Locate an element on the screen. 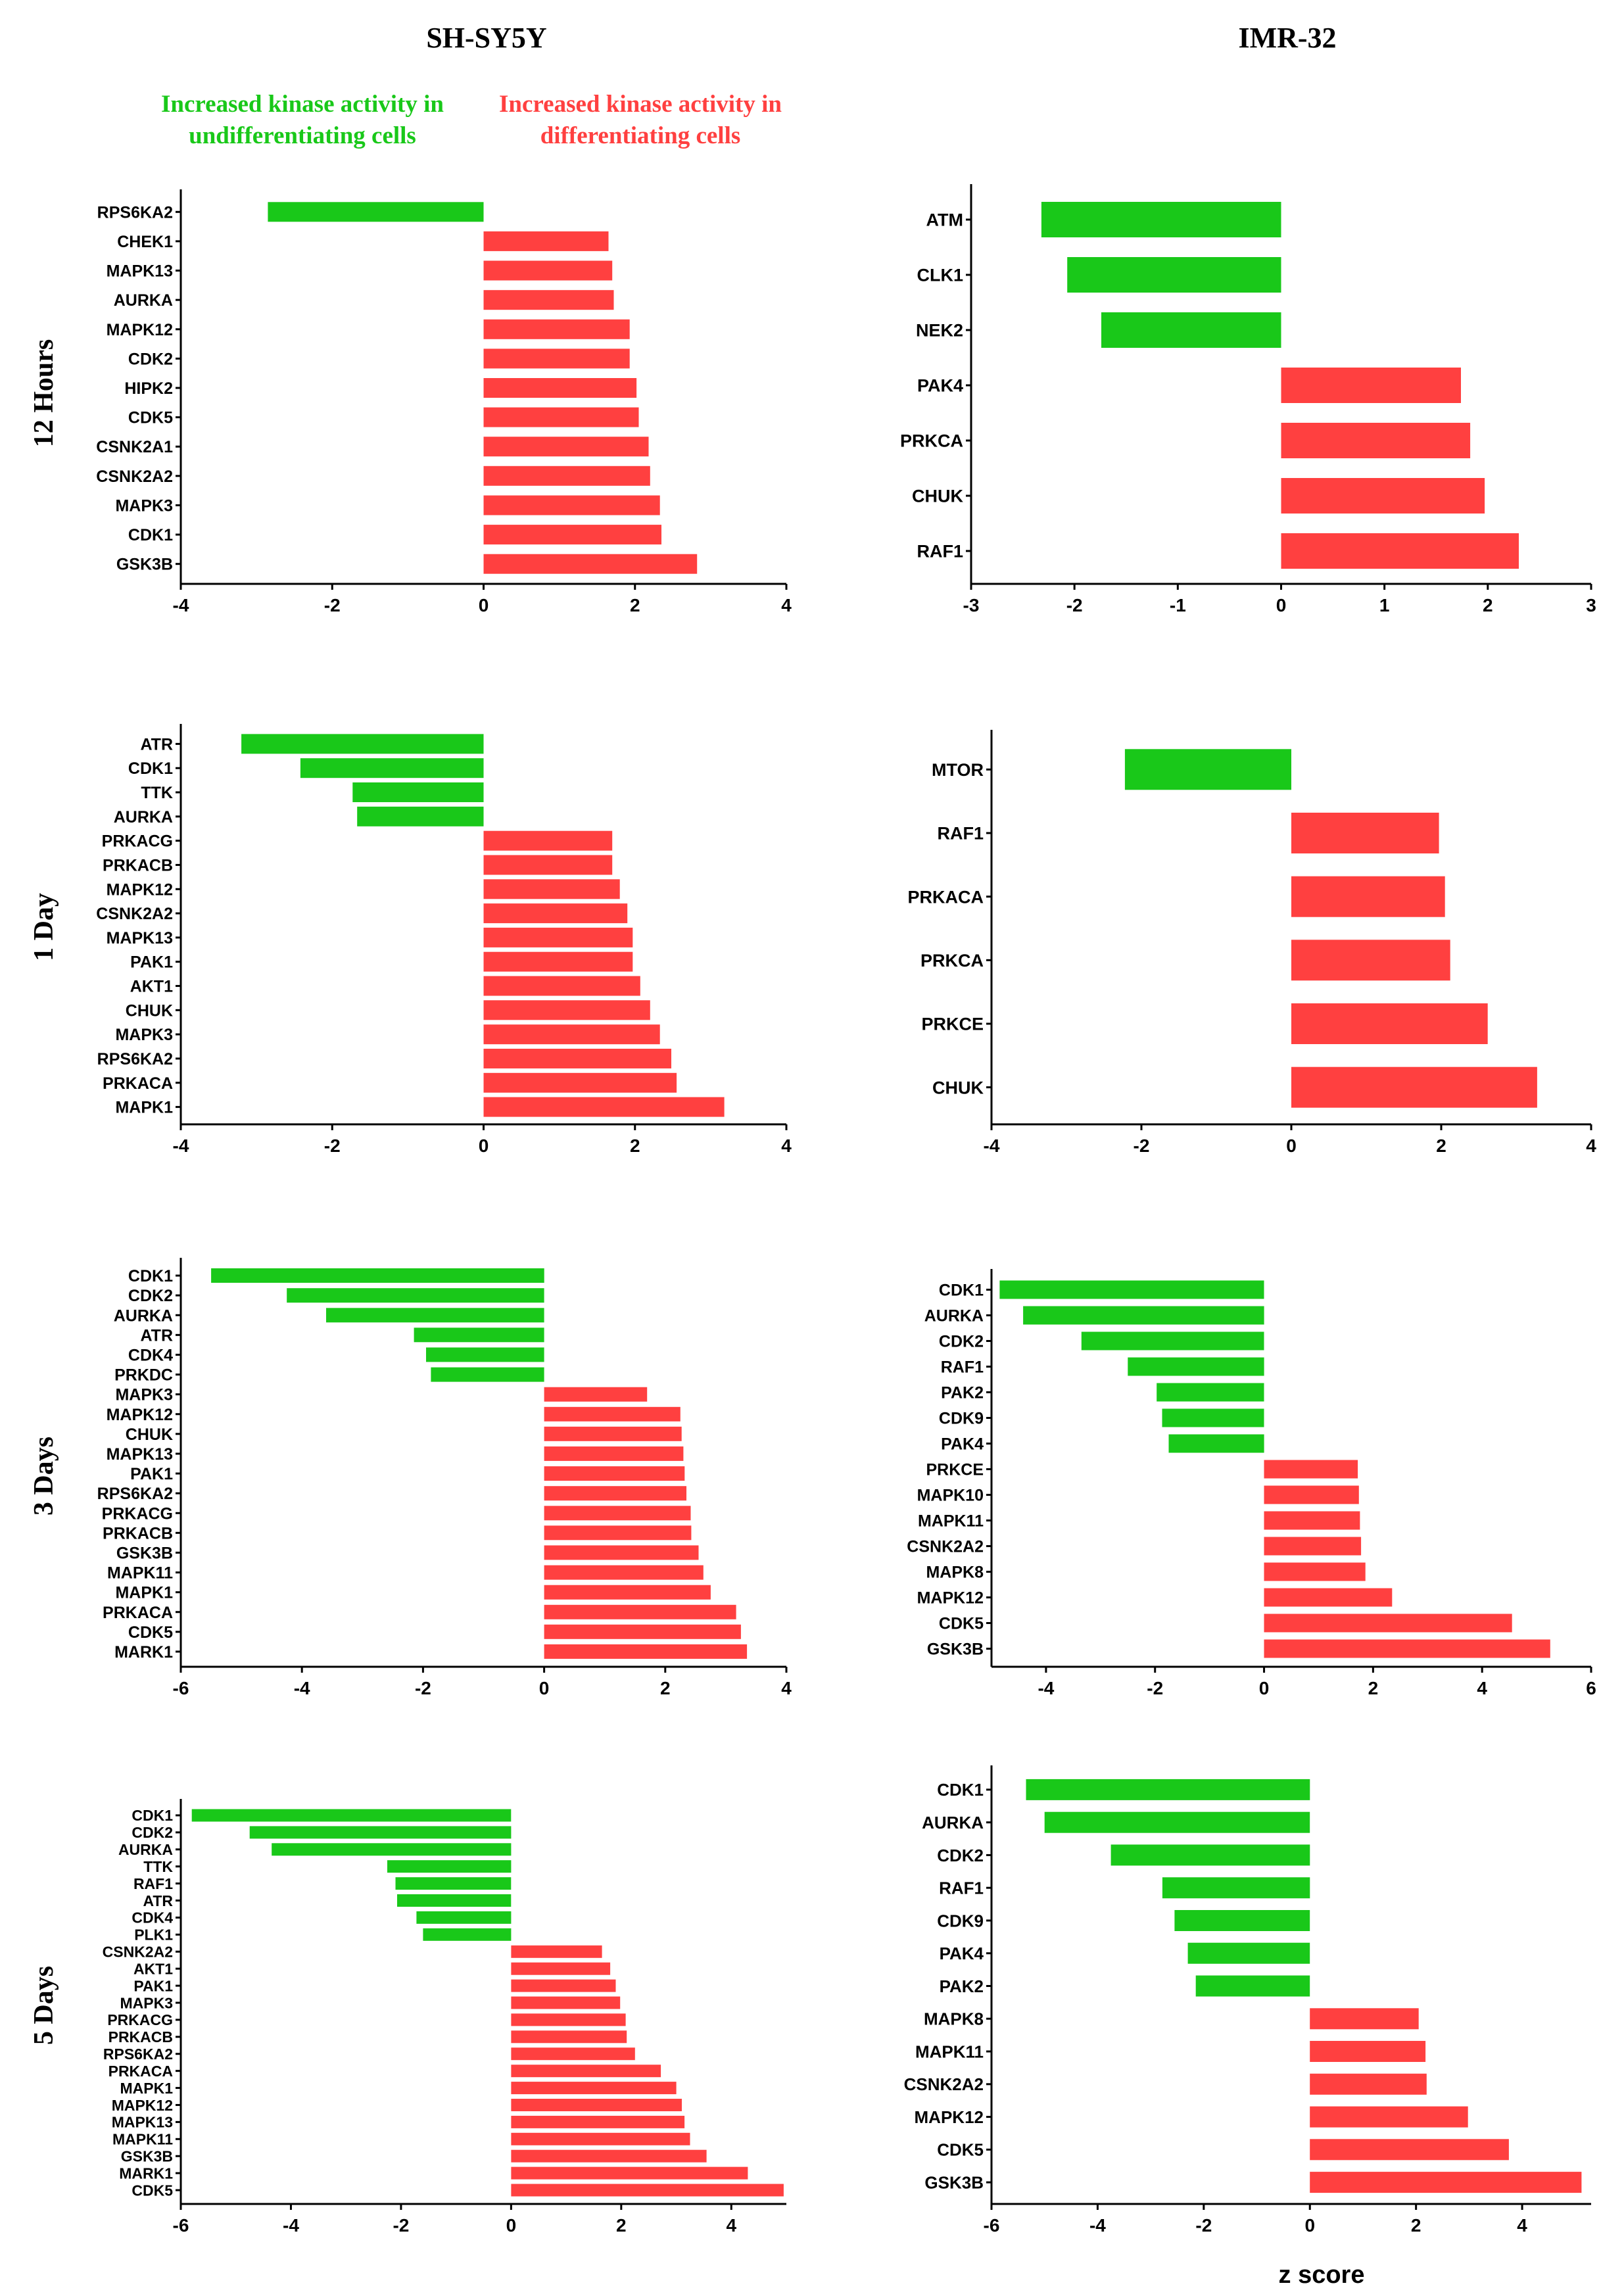  bar-cdk4 is located at coordinates (464, 1917).